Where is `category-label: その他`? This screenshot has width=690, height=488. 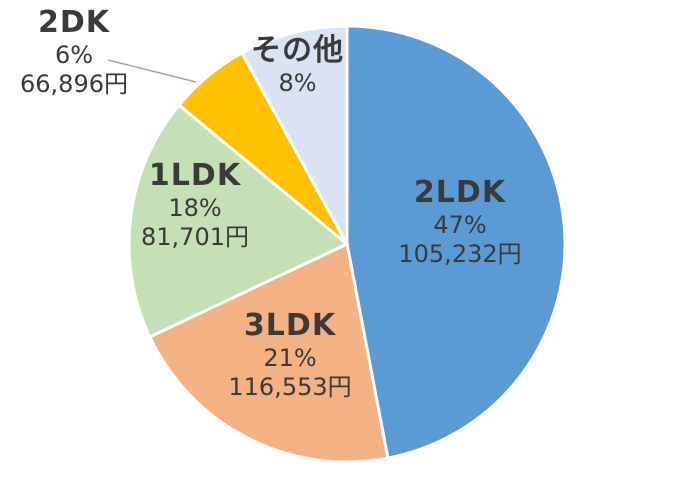 category-label: その他 is located at coordinates (297, 50).